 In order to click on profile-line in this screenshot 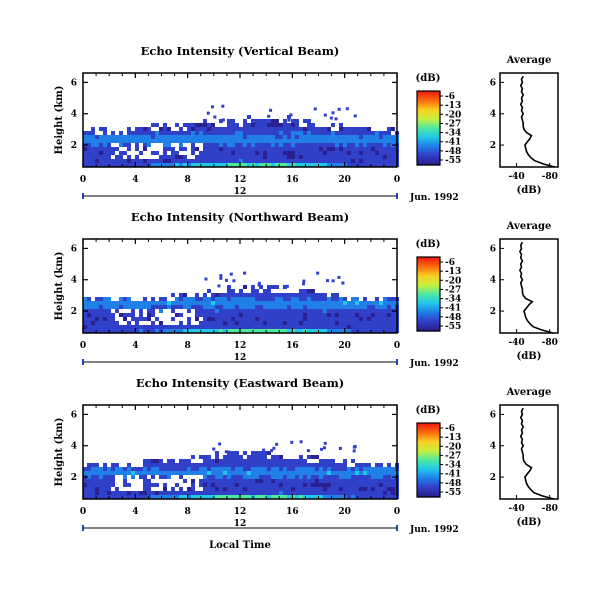, I will do `click(536, 287)`.